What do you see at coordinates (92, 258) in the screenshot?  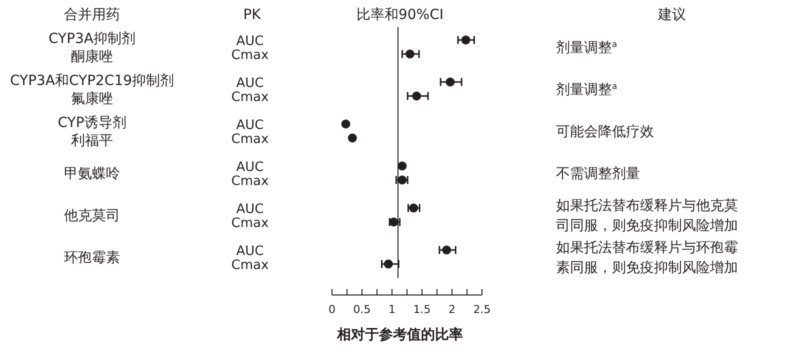 I see `group-label: 环孢霉素` at bounding box center [92, 258].